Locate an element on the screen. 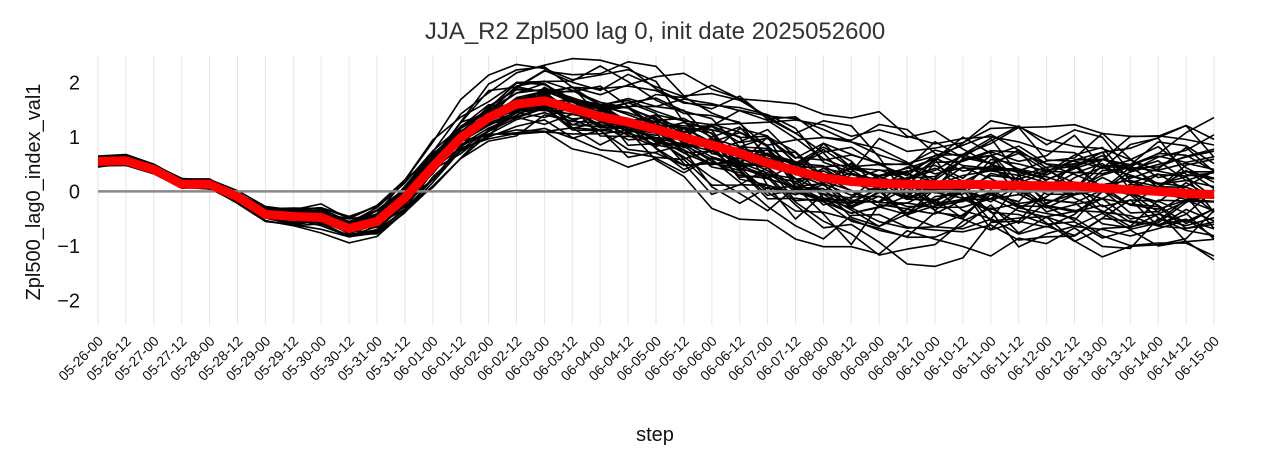 Image resolution: width=1266 pixels, height=465 pixels. y-tick-label: 2 is located at coordinates (74, 83).